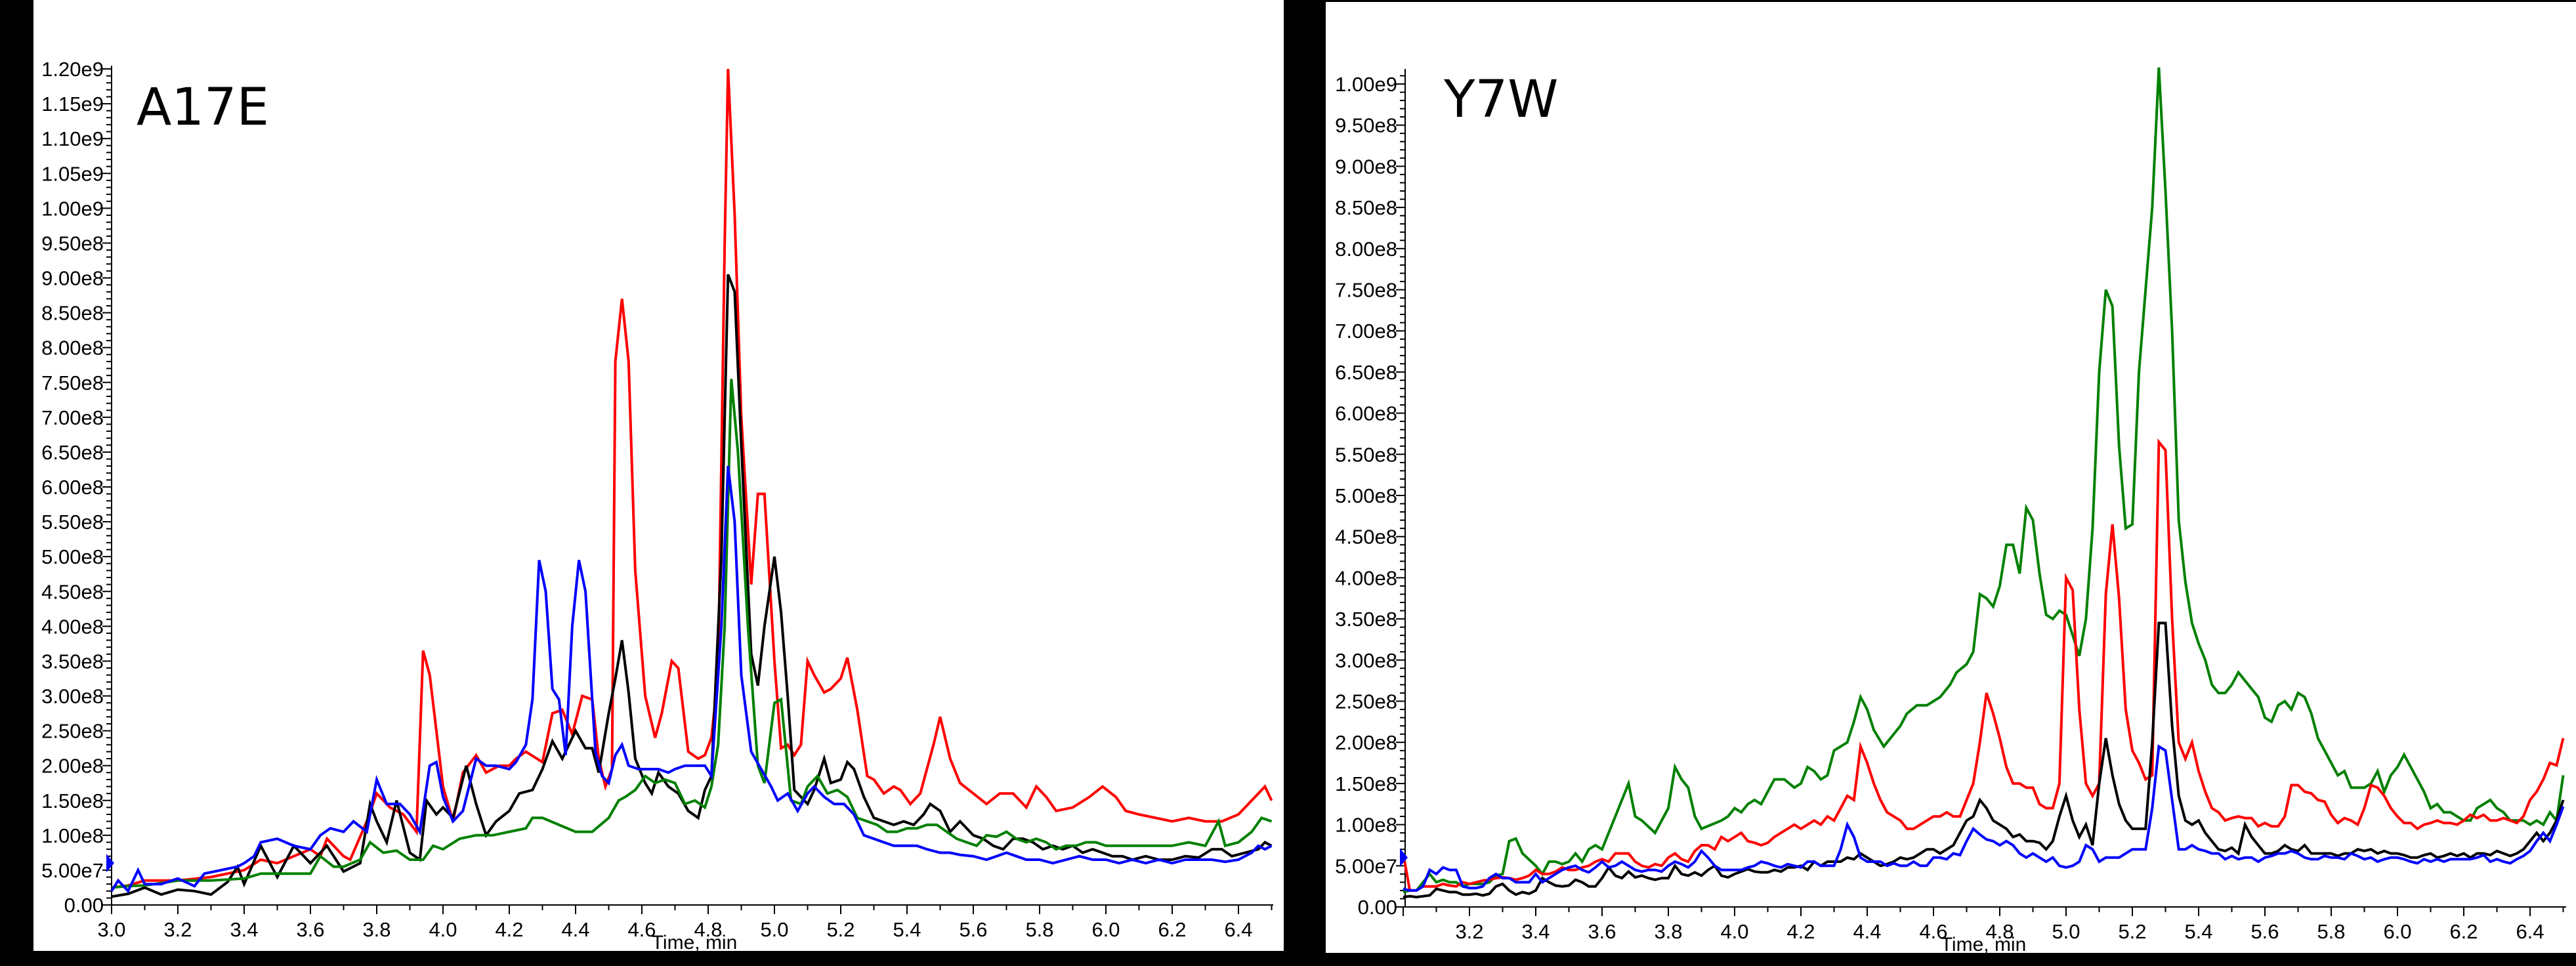 Image resolution: width=2576 pixels, height=966 pixels. What do you see at coordinates (203, 107) in the screenshot?
I see `chart-title: A17E` at bounding box center [203, 107].